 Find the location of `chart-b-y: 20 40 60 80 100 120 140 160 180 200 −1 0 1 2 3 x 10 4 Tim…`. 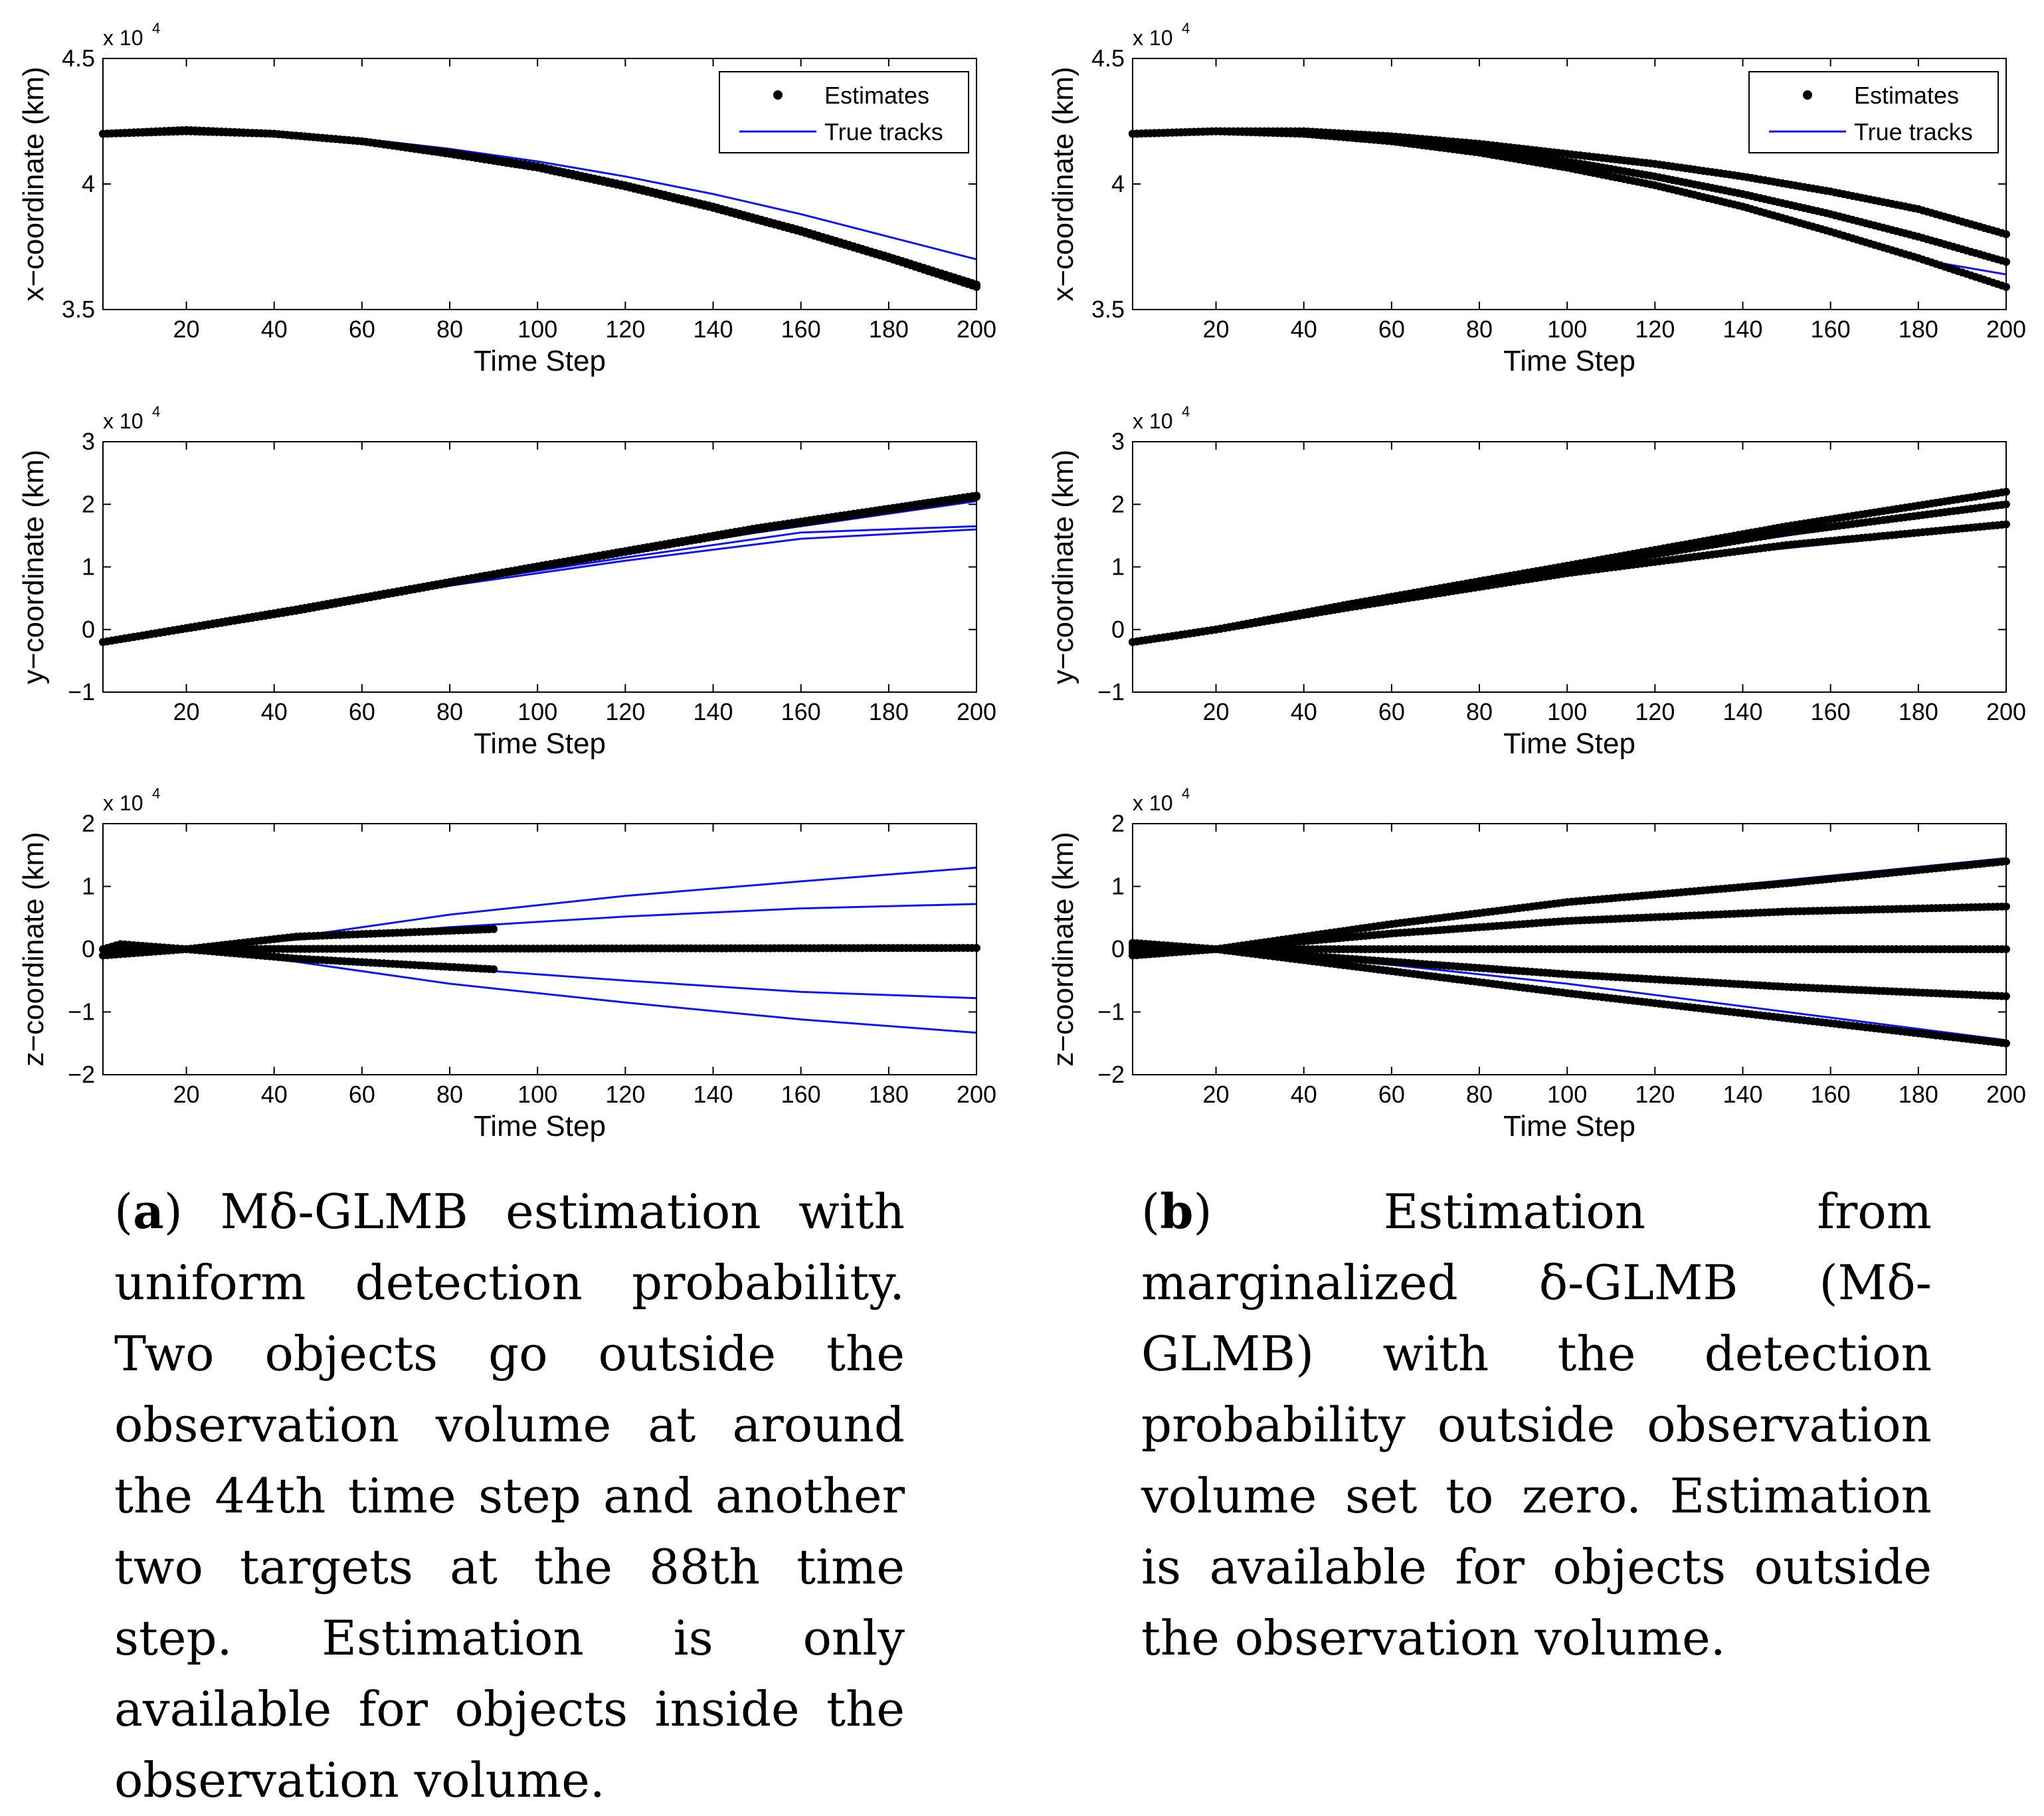

chart-b-y: 20 40 60 80 100 120 140 160 180 200 −1 0 1 2 3 x 10 4 Tim… is located at coordinates (1537, 581).